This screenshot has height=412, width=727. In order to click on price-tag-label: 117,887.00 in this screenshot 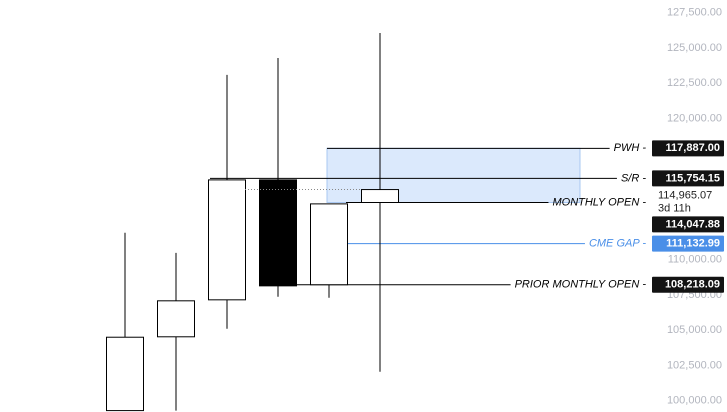, I will do `click(693, 148)`.